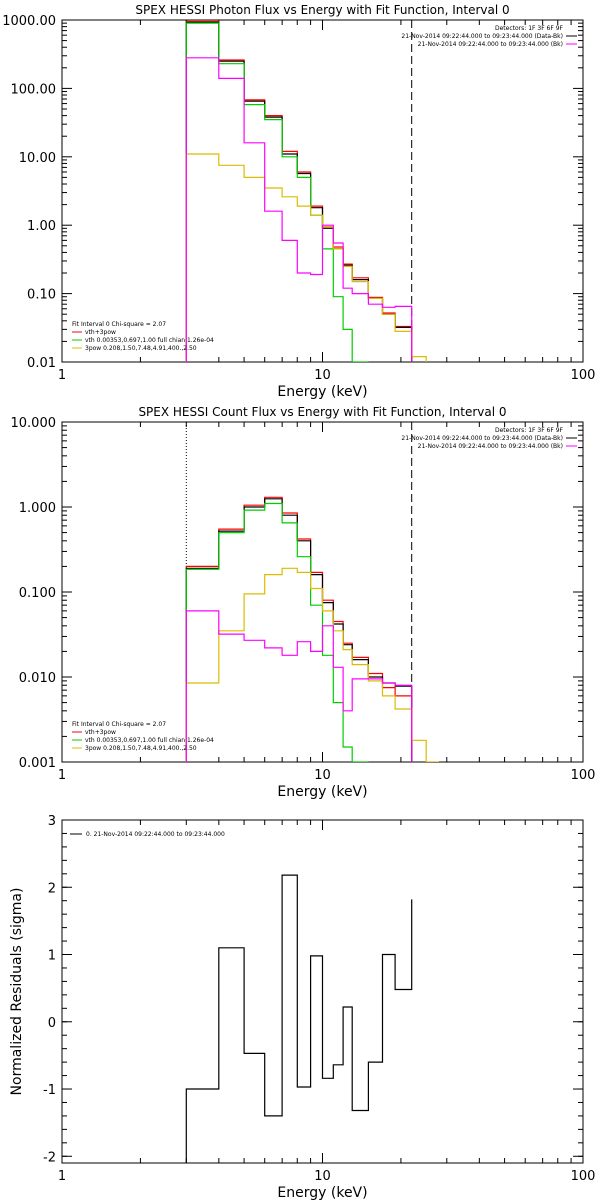 The width and height of the screenshot is (600, 1204). I want to click on y-tick-label: 100.00, so click(34, 89).